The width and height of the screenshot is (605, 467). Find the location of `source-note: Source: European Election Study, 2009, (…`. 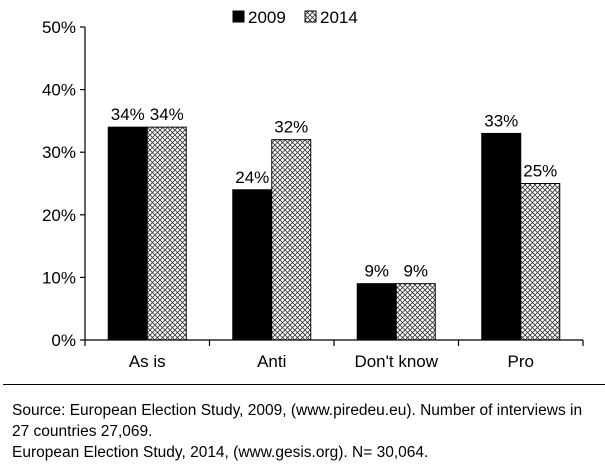

source-note: Source: European Election Study, 2009, (… is located at coordinates (304, 431).